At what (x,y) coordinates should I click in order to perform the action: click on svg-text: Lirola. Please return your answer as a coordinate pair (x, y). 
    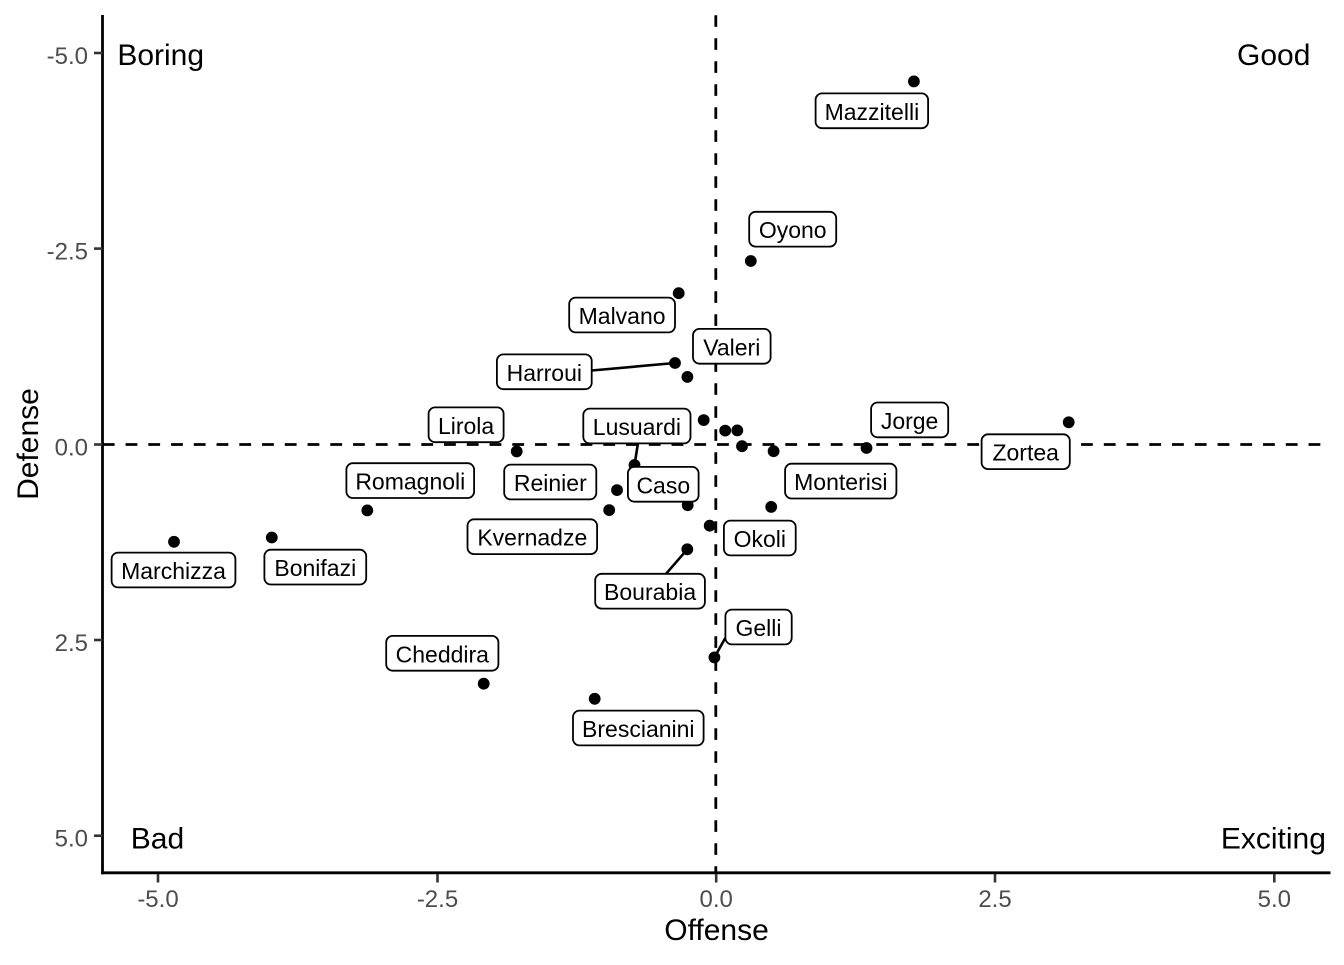
    Looking at the image, I should click on (466, 426).